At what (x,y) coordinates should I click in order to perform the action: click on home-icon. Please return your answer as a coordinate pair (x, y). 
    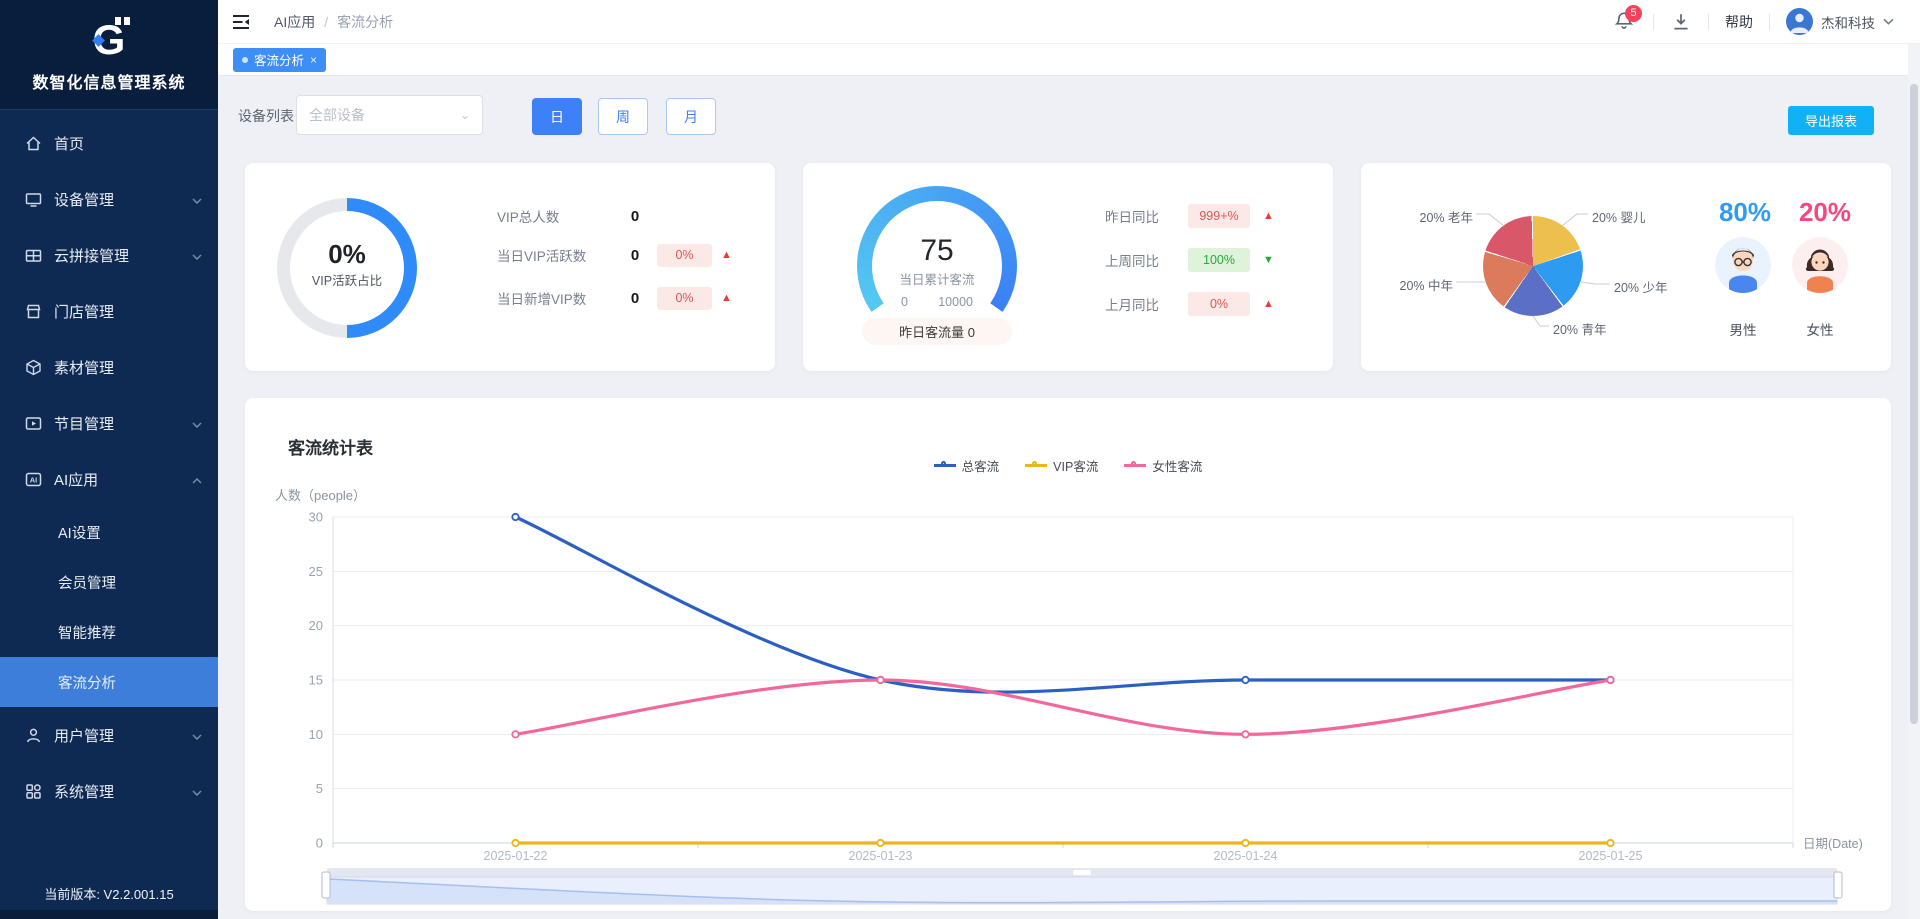
    Looking at the image, I should click on (33, 143).